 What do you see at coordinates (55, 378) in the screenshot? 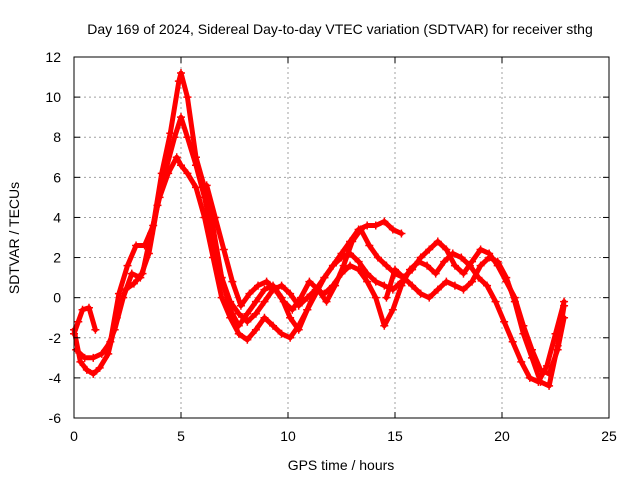
I see `y-tick-label: -4` at bounding box center [55, 378].